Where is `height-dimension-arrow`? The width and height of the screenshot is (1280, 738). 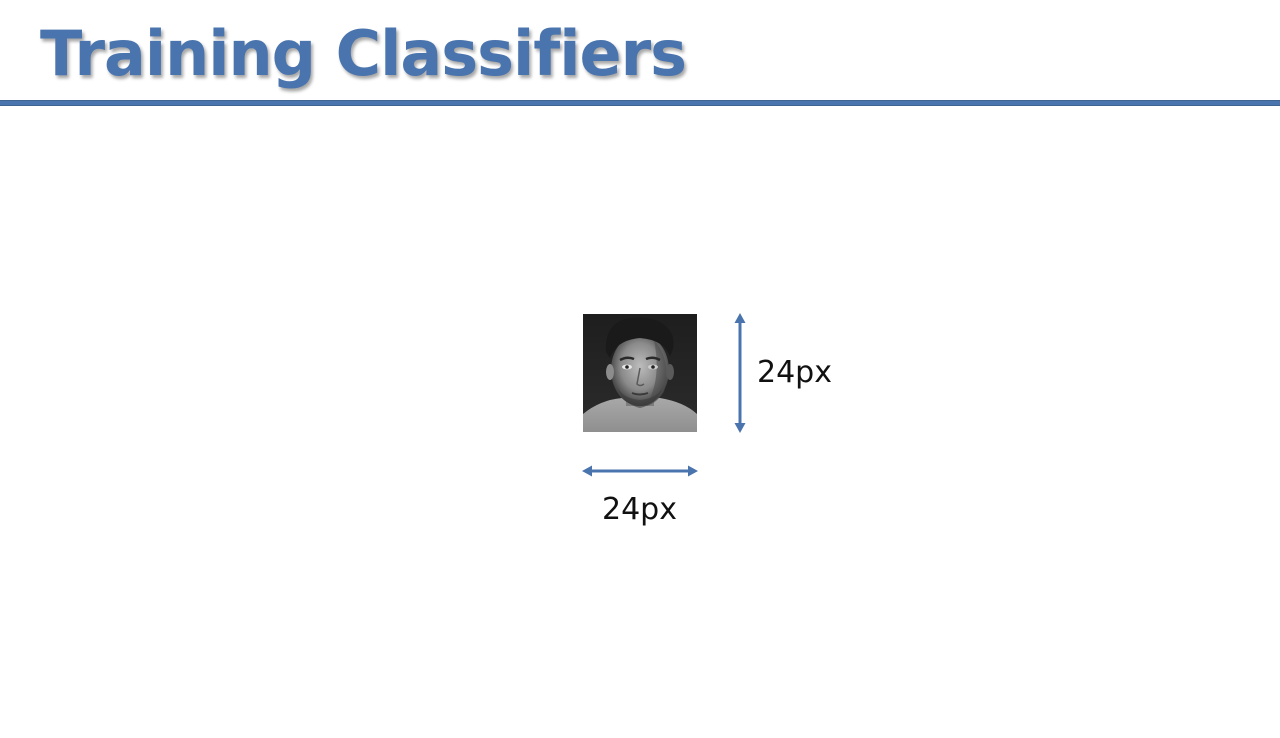
height-dimension-arrow is located at coordinates (740, 373).